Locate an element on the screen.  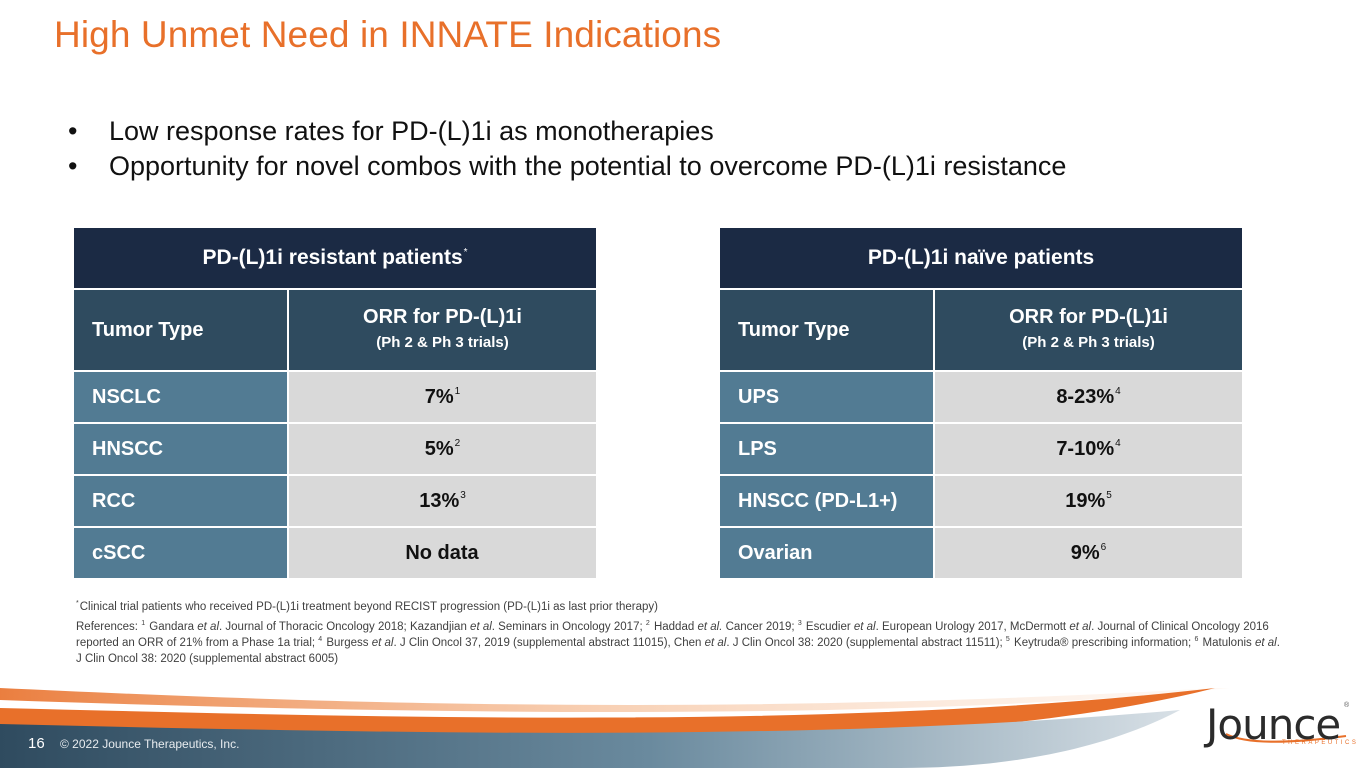
orr-cell: 9%6 is located at coordinates (1088, 553).